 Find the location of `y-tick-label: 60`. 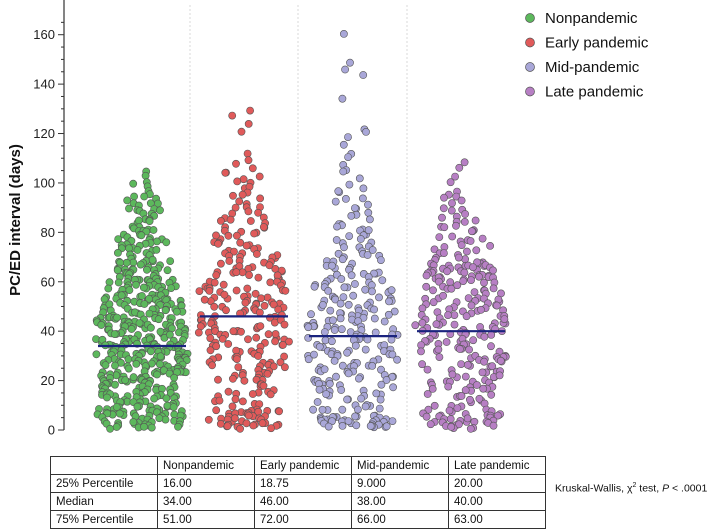

y-tick-label: 60 is located at coordinates (48, 281).